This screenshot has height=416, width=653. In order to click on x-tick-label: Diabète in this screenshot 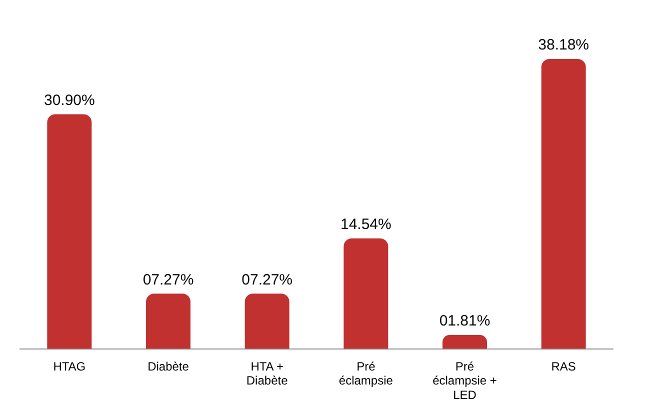, I will do `click(169, 366)`.